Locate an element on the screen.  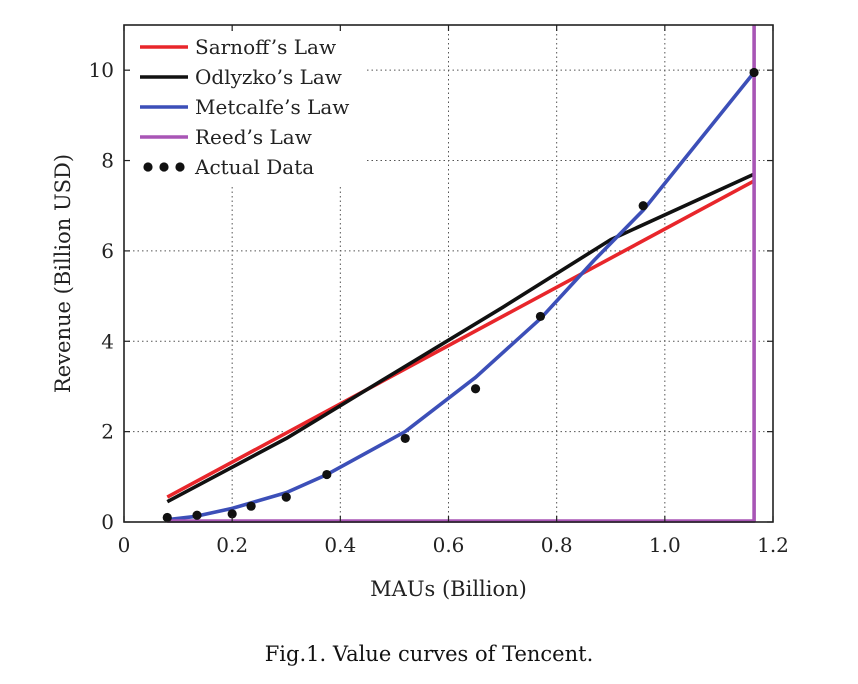
x-tick-label-6: 1.2 is located at coordinates (773, 545).